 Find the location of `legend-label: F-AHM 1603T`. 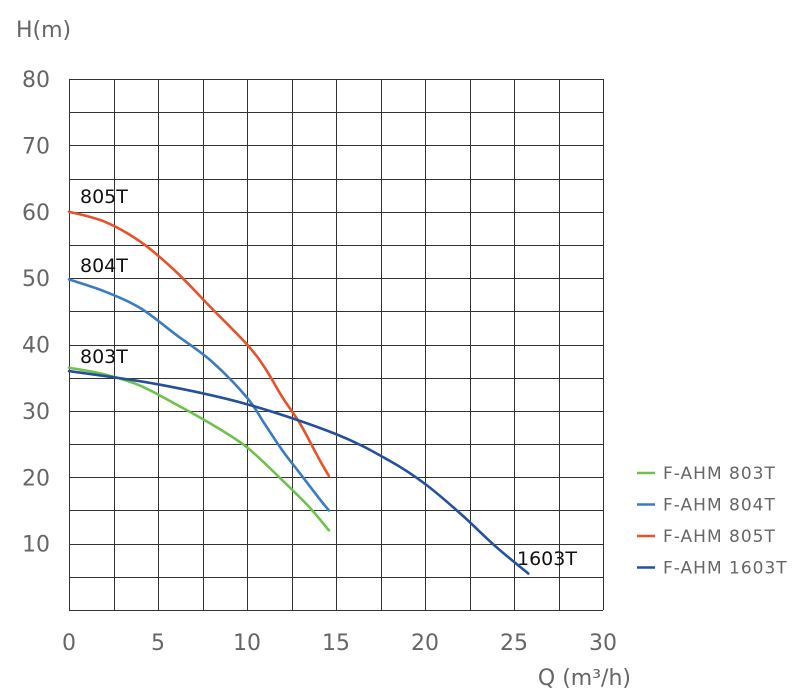

legend-label: F-AHM 1603T is located at coordinates (725, 569).